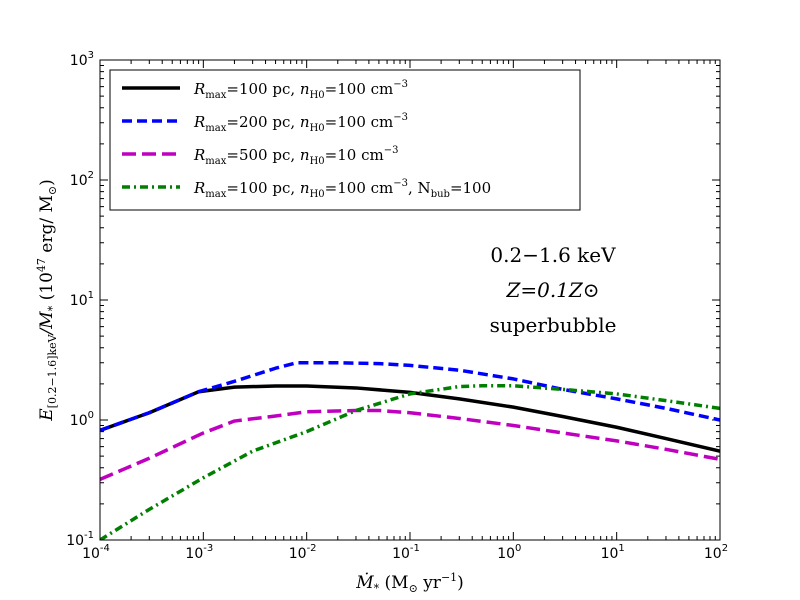  I want to click on legend-label-2: Rmax=200 pc, nH0=100 cm−3, so click(300, 123).